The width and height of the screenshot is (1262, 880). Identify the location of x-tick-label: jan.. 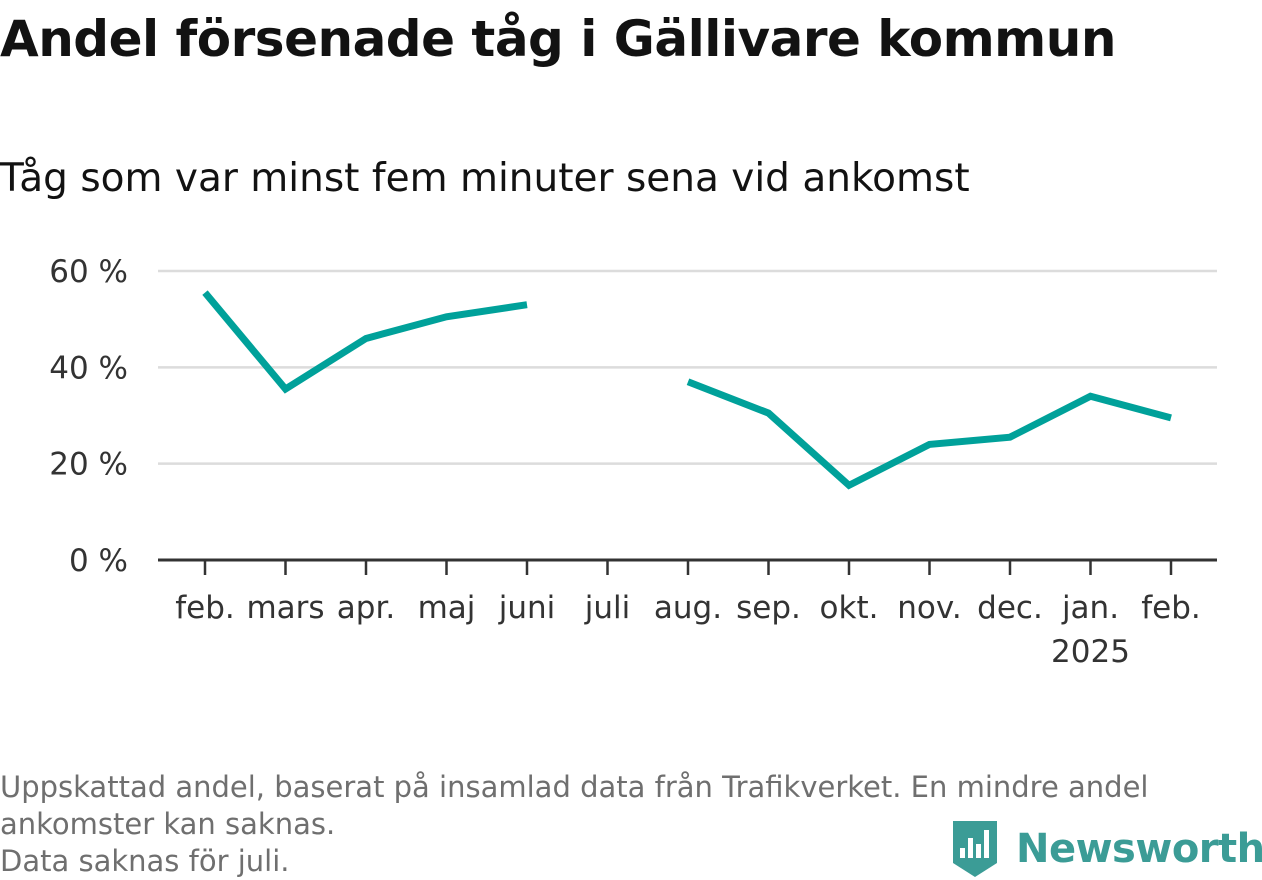
(1090, 608).